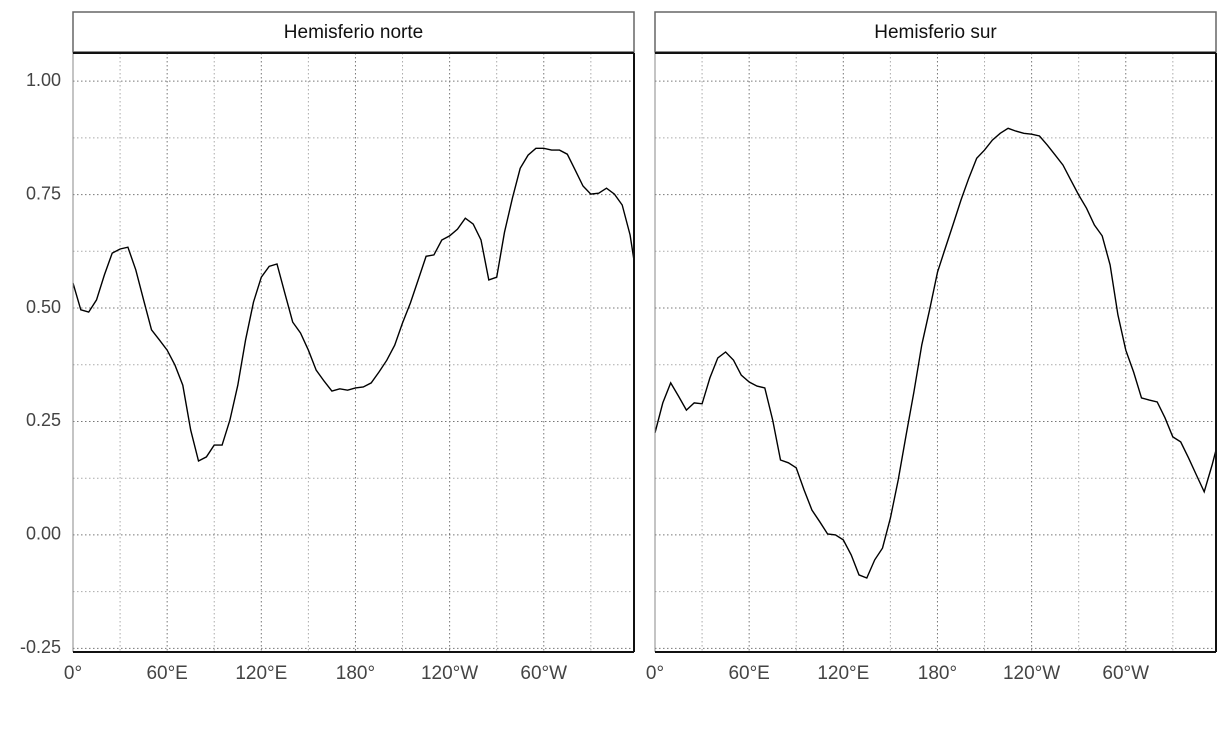 The image size is (1228, 729). I want to click on y-tick-label: 0.50, so click(43, 307).